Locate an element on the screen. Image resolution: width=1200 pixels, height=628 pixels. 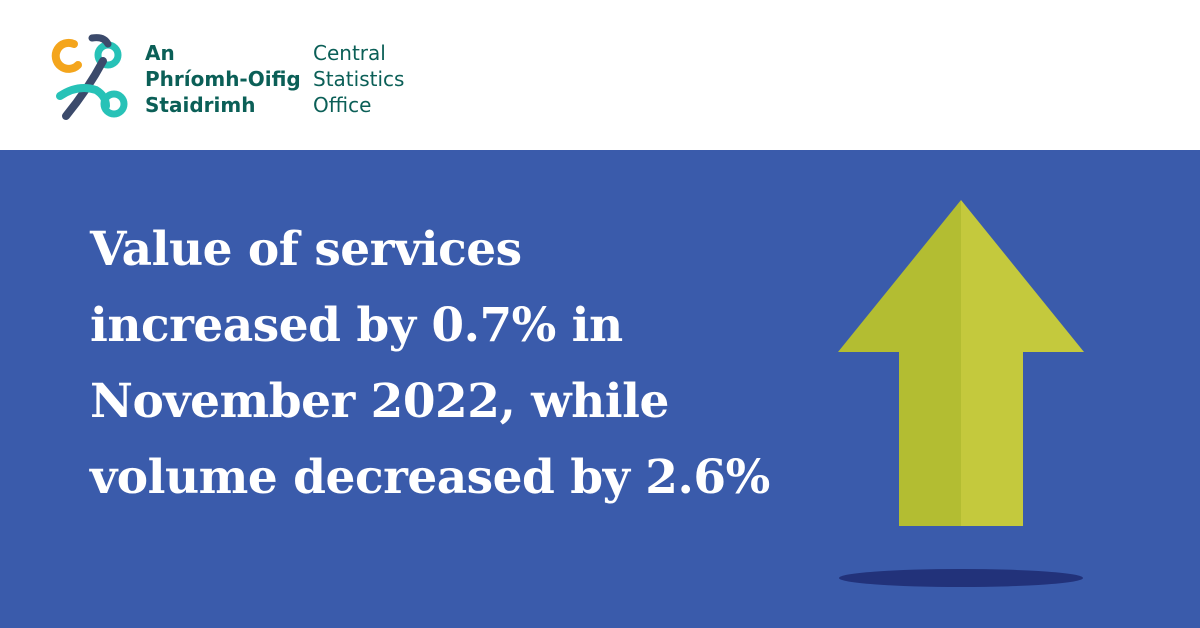
brand-irish-name: An Phríomh-Oifig Staidrimh is located at coordinates (223, 79).